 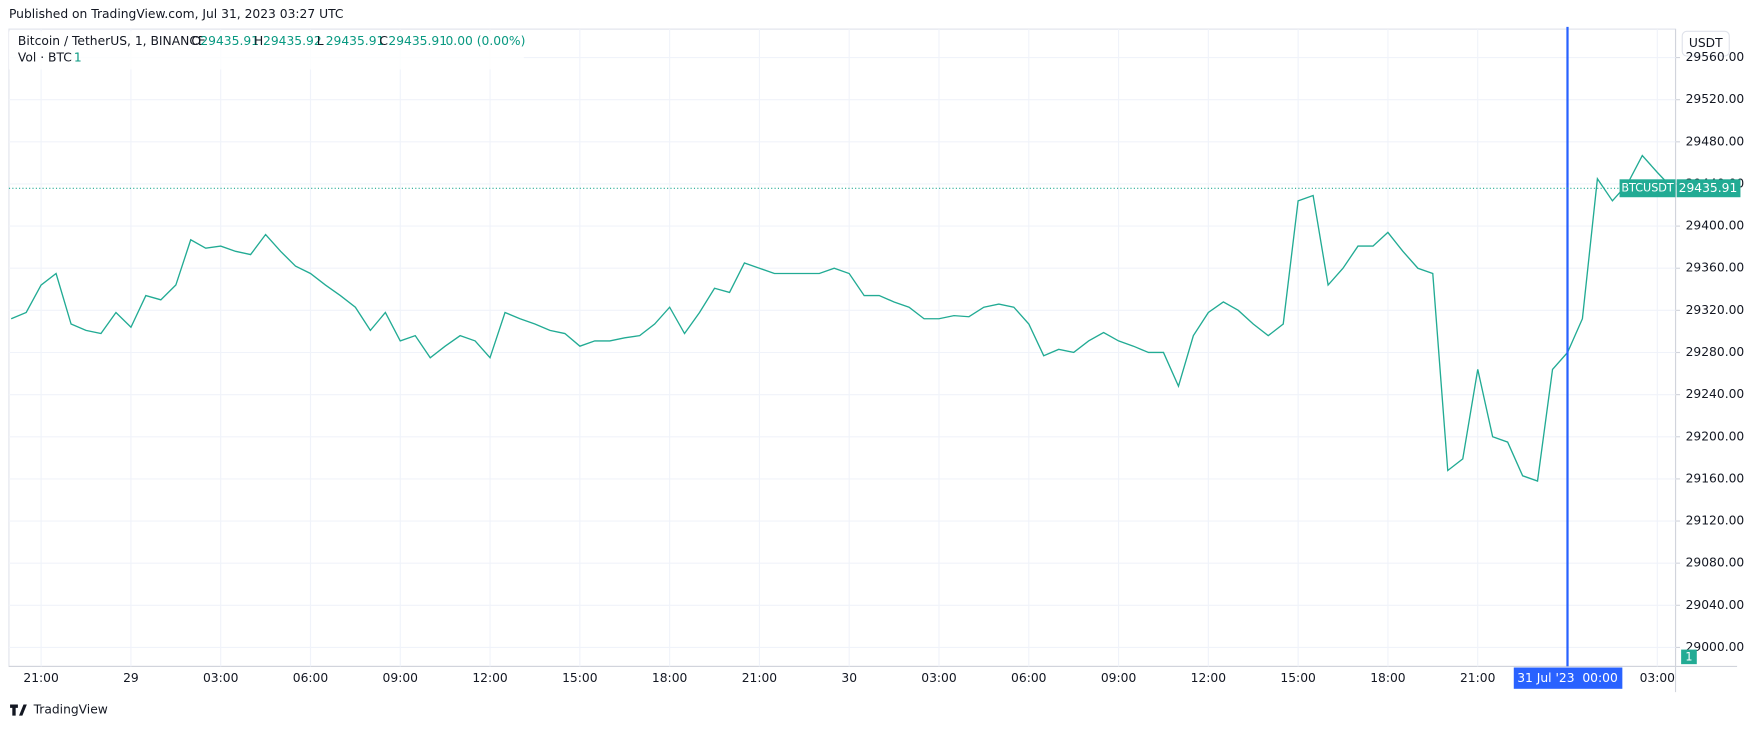 What do you see at coordinates (1715, 310) in the screenshot?
I see `y-tick-label: 29320.00` at bounding box center [1715, 310].